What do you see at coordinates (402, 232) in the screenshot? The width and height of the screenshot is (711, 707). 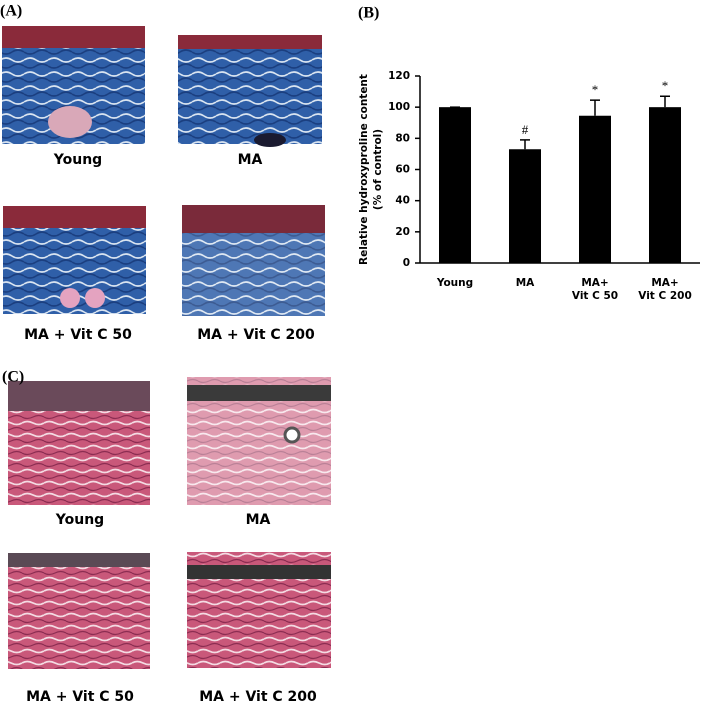 I see `y-tick-label: 20` at bounding box center [402, 232].